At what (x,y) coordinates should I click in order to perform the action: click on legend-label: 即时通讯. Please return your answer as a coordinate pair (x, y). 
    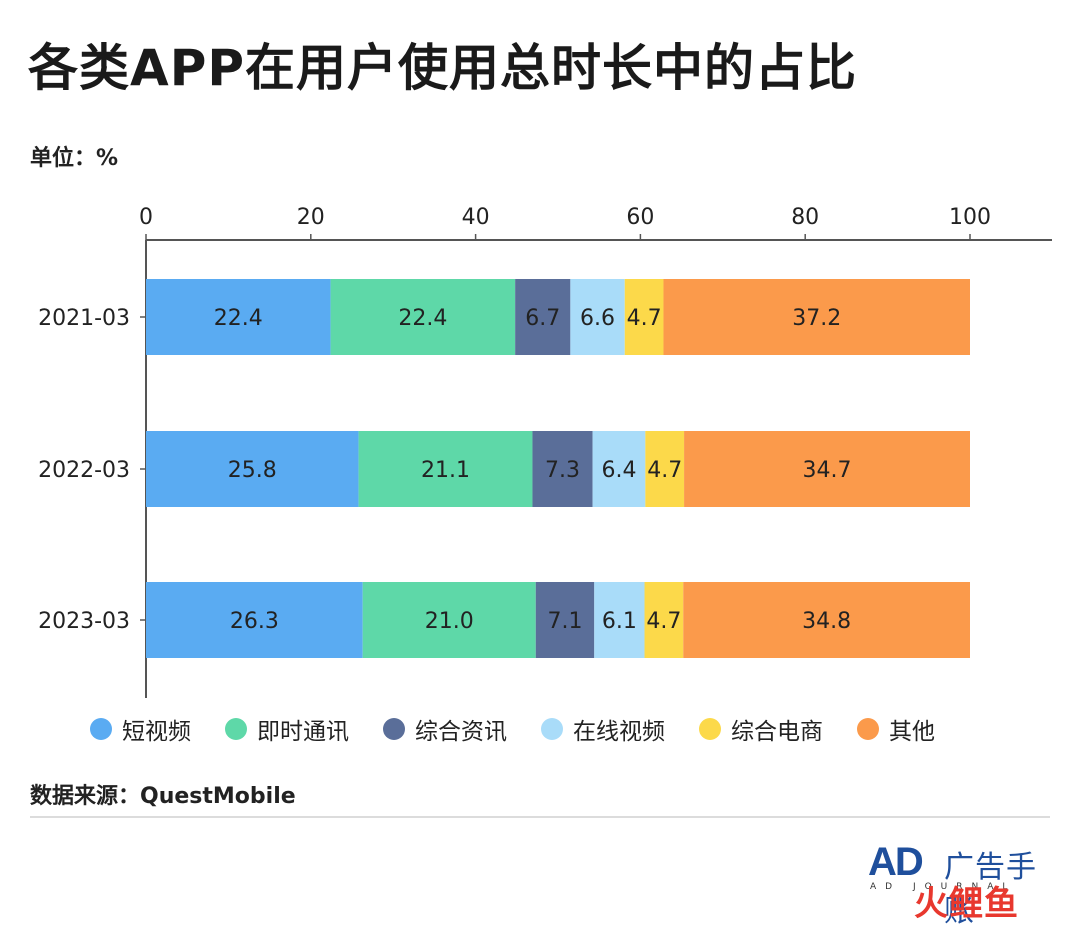
    Looking at the image, I should click on (303, 732).